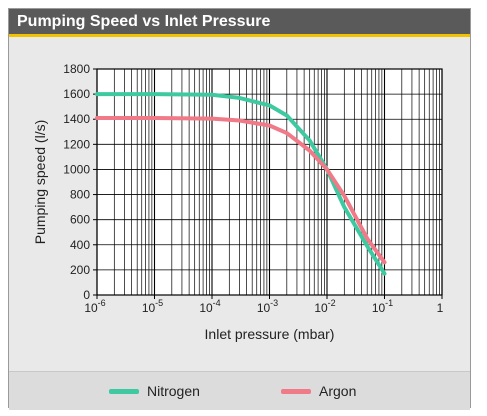 This screenshot has height=416, width=487. What do you see at coordinates (80, 195) in the screenshot?
I see `y-tick-label: 800` at bounding box center [80, 195].